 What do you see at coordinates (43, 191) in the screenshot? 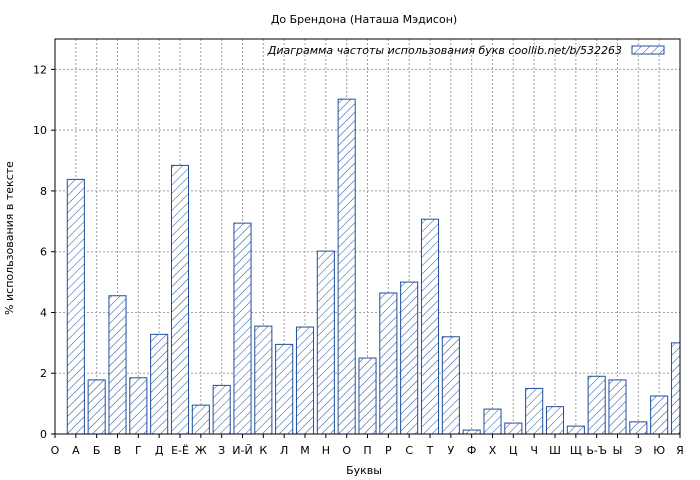
I see `y-tick-label: 8` at bounding box center [43, 191].